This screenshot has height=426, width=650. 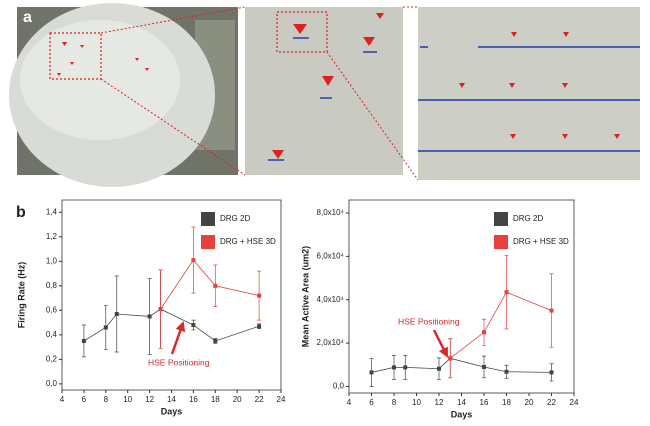 I want to click on gel-highlight, so click(x=100, y=80).